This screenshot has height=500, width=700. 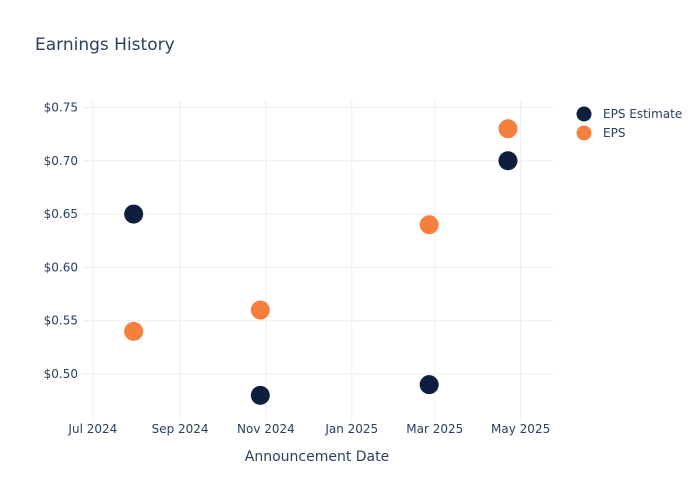 What do you see at coordinates (92, 429) in the screenshot?
I see `x-tick-label: Jul 2024` at bounding box center [92, 429].